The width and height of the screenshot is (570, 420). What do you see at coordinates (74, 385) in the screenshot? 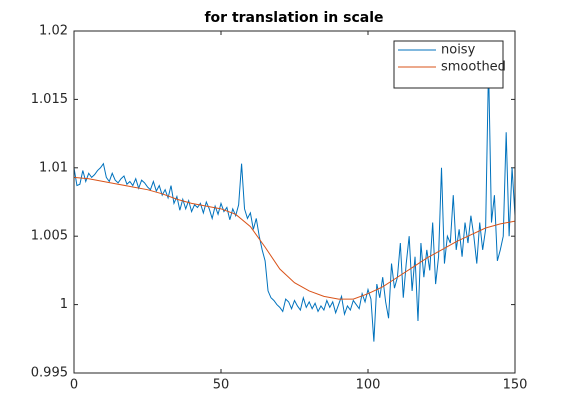
I see `x-tick-label: 0` at bounding box center [74, 385].